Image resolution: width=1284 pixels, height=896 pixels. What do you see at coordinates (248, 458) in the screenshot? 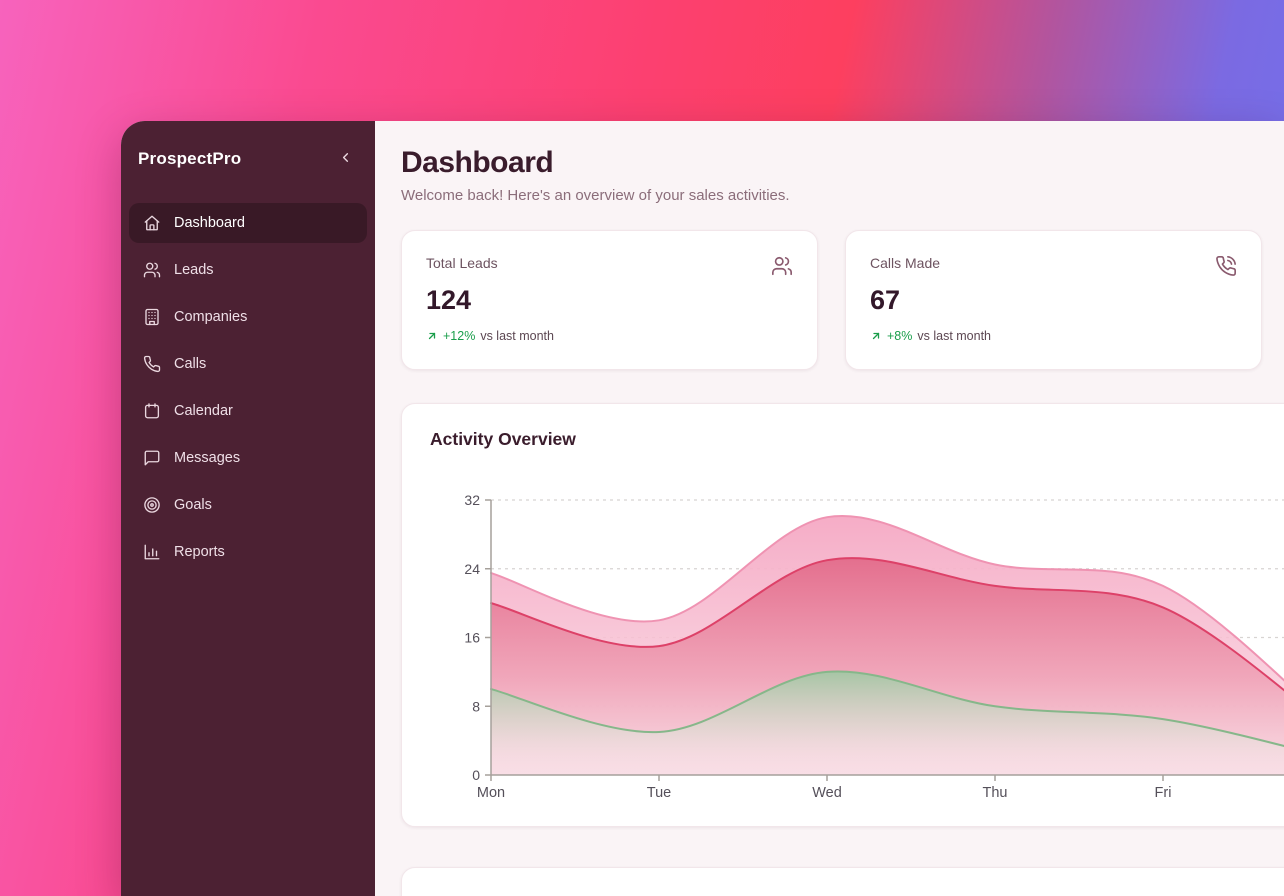
I see `sidebar-item-messages: Messages` at bounding box center [248, 458].